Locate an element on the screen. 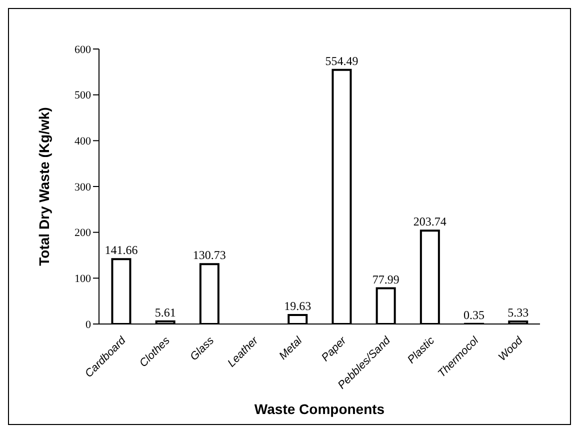 Image resolution: width=579 pixels, height=433 pixels. data-label: 130.73 is located at coordinates (209, 255).